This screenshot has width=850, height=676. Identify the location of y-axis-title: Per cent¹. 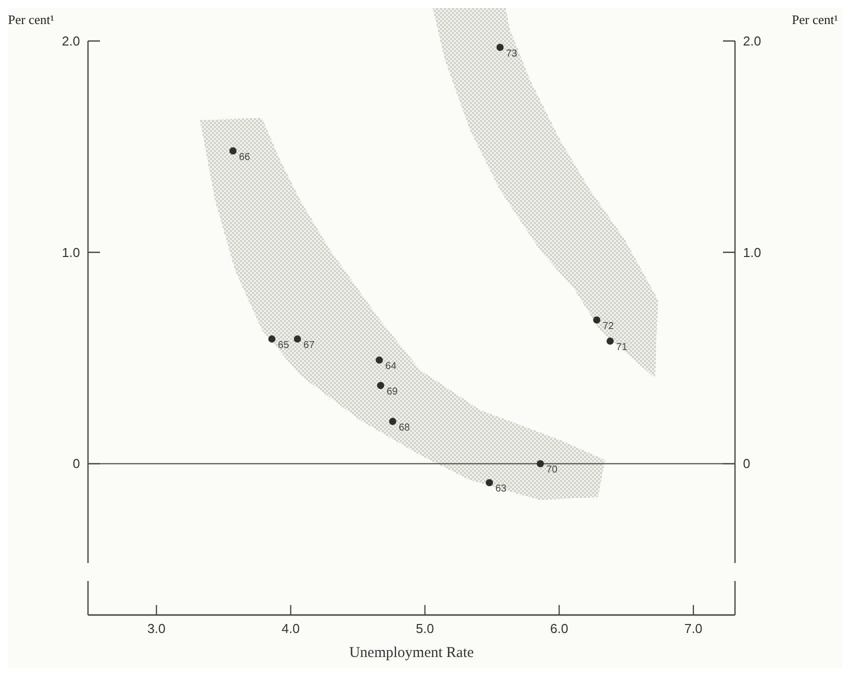
(31, 19).